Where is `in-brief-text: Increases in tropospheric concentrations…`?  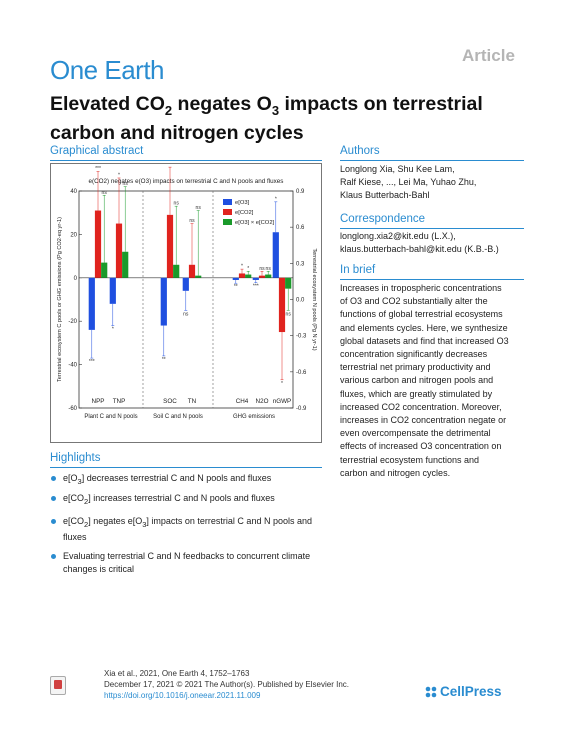 in-brief-text: Increases in tropospheric concentrations… is located at coordinates (434, 381).